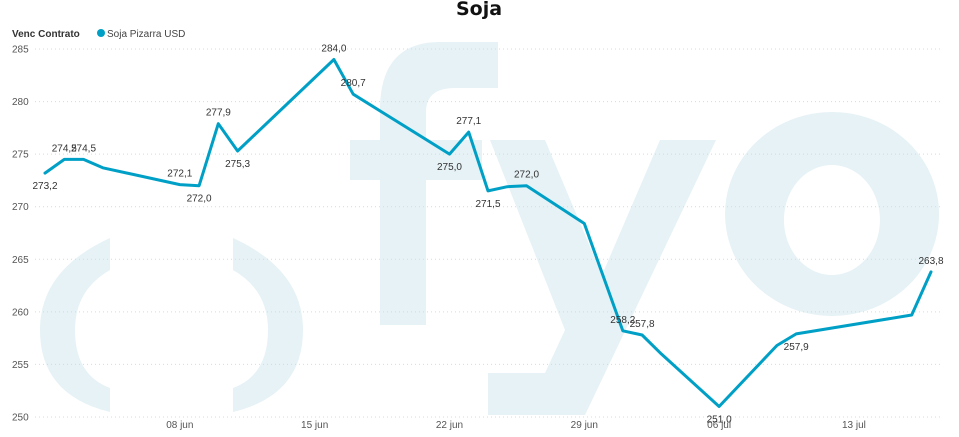  What do you see at coordinates (20, 155) in the screenshot?
I see `y-tick-label: 275` at bounding box center [20, 155].